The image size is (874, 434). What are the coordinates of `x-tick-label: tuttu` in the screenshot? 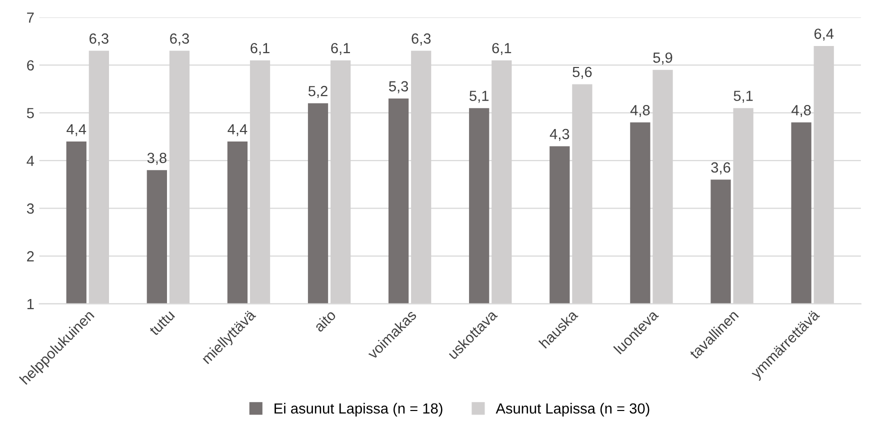 It's located at (162, 323).